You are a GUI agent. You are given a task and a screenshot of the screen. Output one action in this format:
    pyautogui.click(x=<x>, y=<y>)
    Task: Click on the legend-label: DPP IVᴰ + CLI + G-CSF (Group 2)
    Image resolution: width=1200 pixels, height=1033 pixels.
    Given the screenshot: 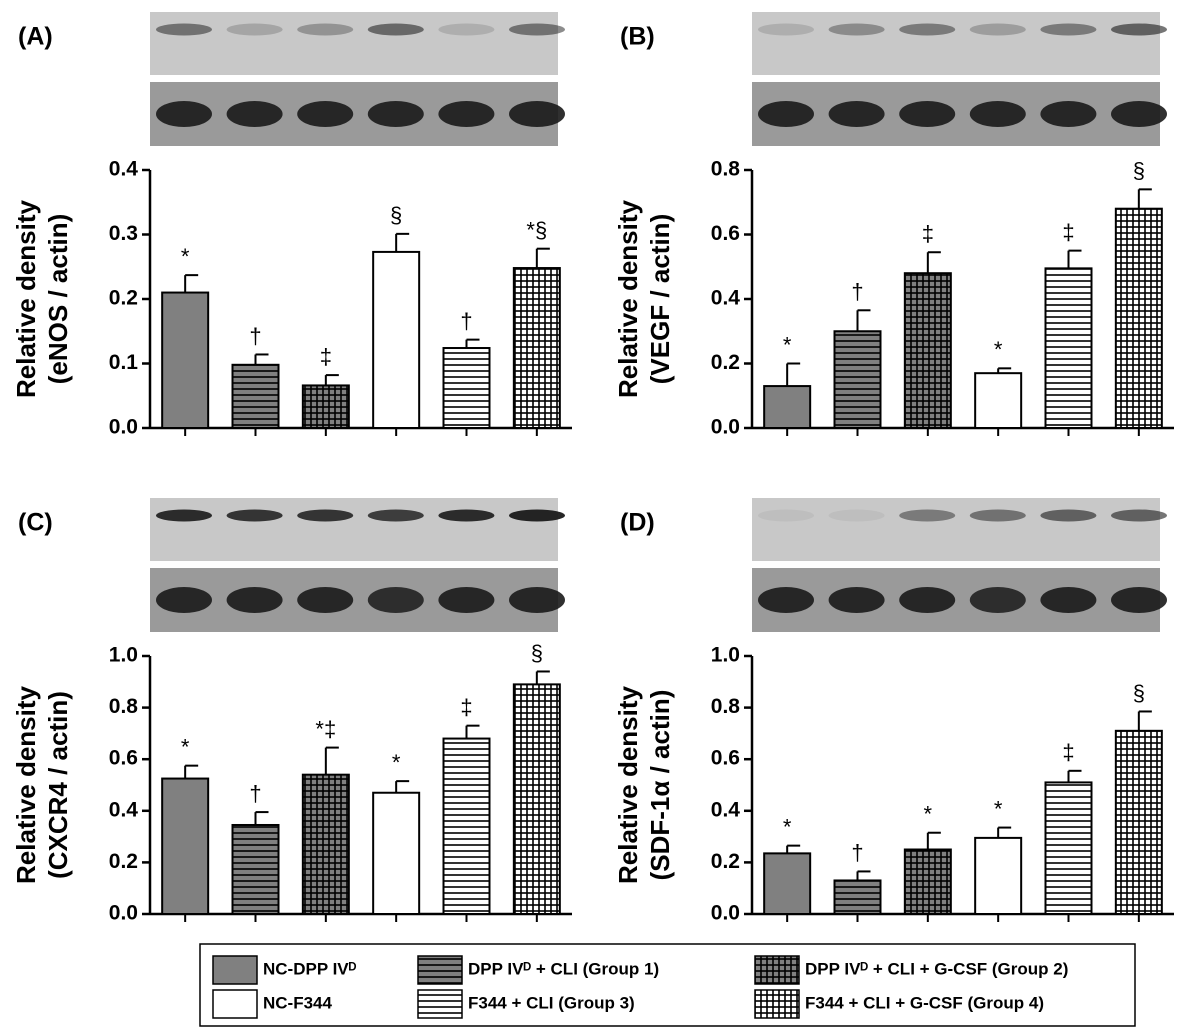 What is the action you would take?
    pyautogui.click(x=936, y=968)
    